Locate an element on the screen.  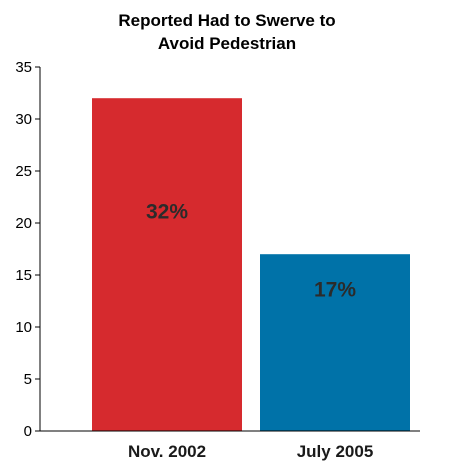
y-axis: 0 5 10 15 20 25 30 35 is located at coordinates (28, 249).